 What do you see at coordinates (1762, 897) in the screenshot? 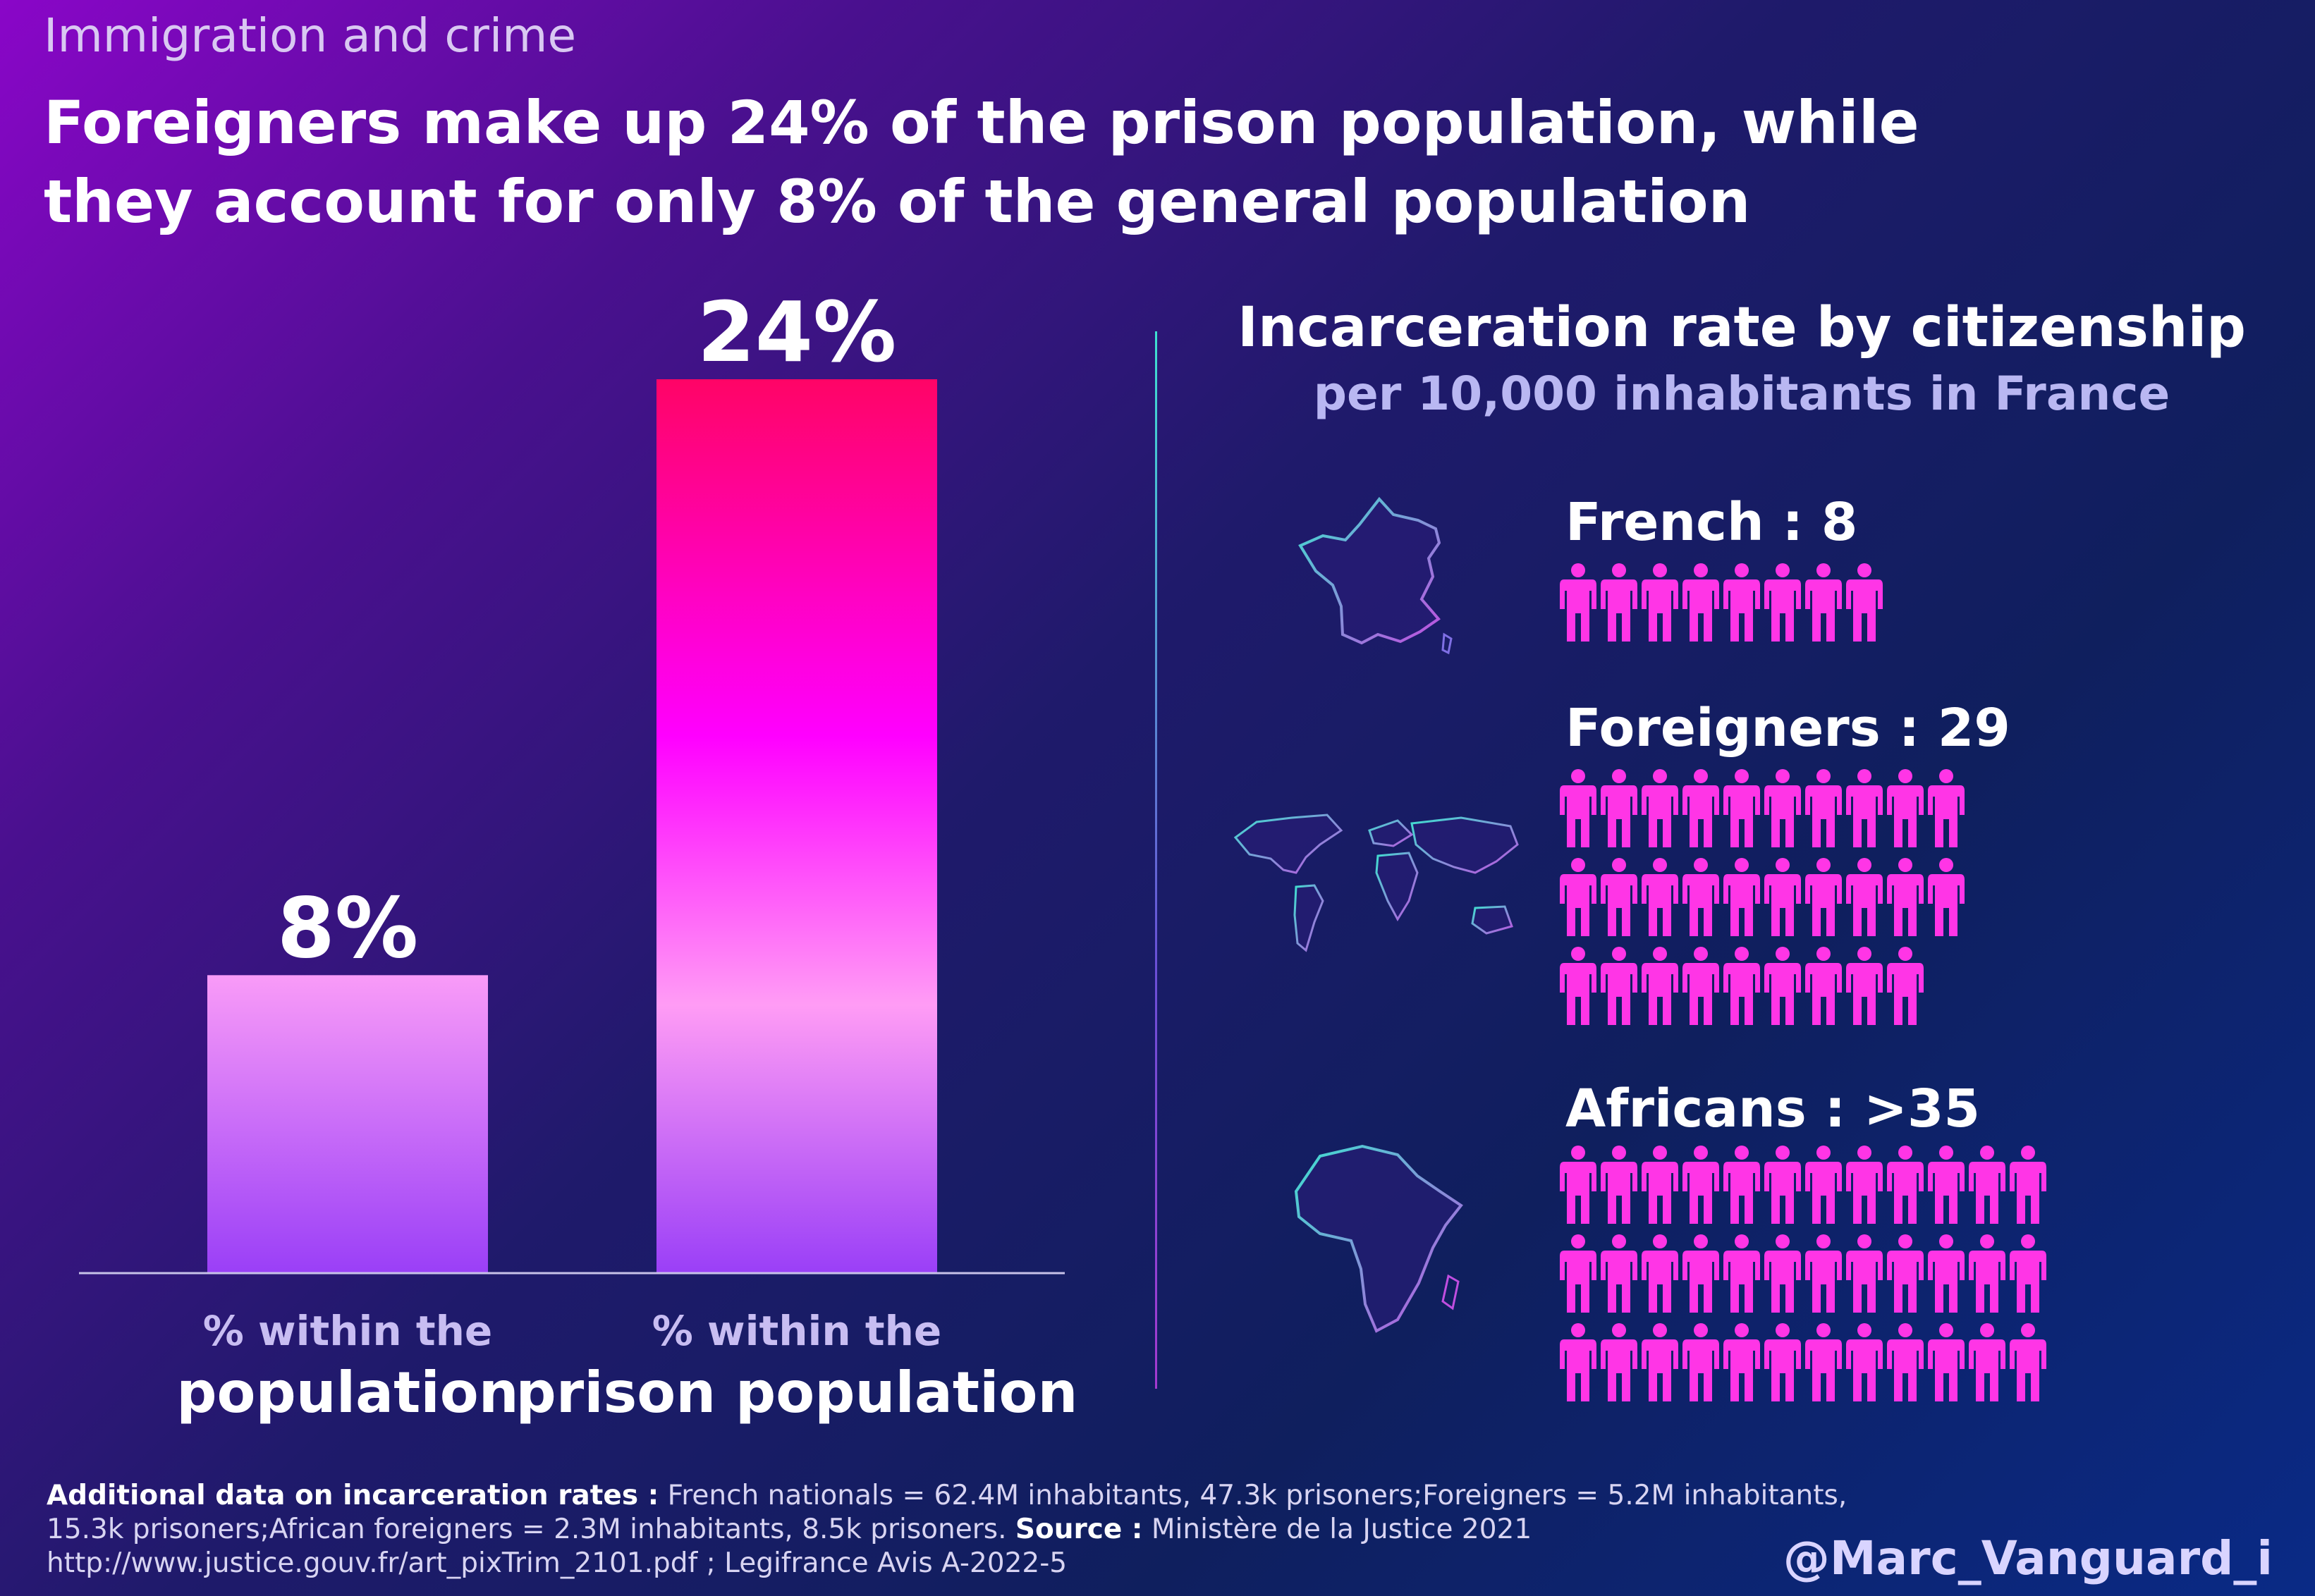
I see `people-icons-foreigners` at bounding box center [1762, 897].